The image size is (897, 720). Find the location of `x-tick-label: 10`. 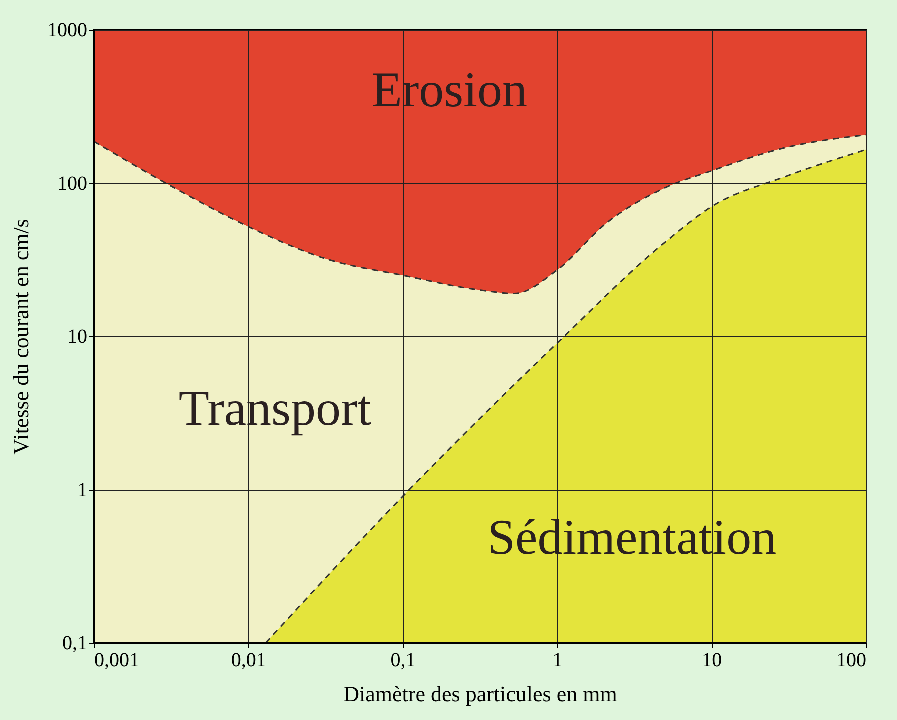

x-tick-label: 10 is located at coordinates (712, 661).